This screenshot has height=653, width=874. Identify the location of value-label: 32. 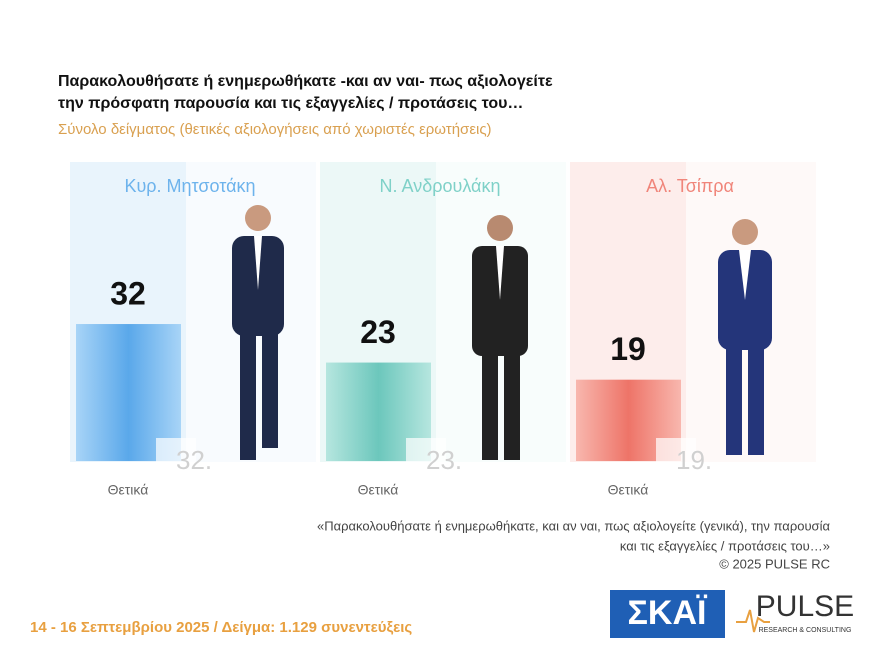
(128, 293).